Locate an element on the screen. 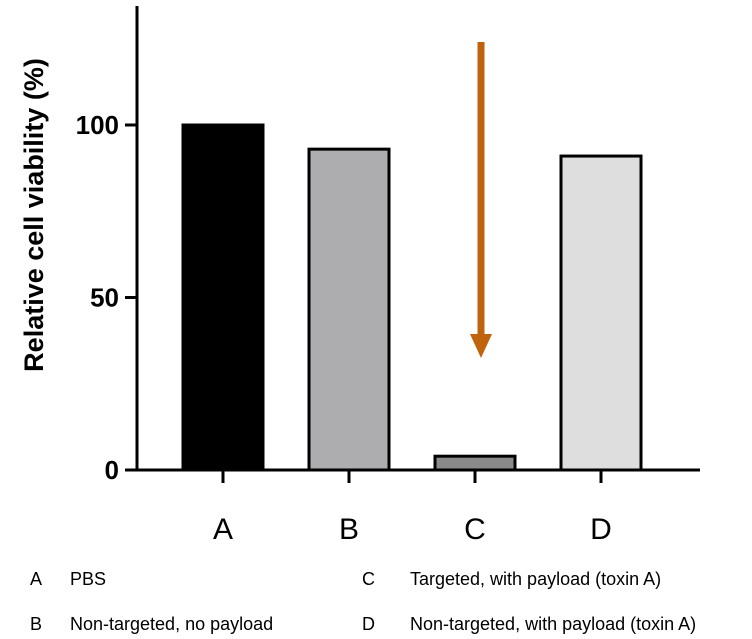  x-axis-ticks: A B C D is located at coordinates (412, 508).